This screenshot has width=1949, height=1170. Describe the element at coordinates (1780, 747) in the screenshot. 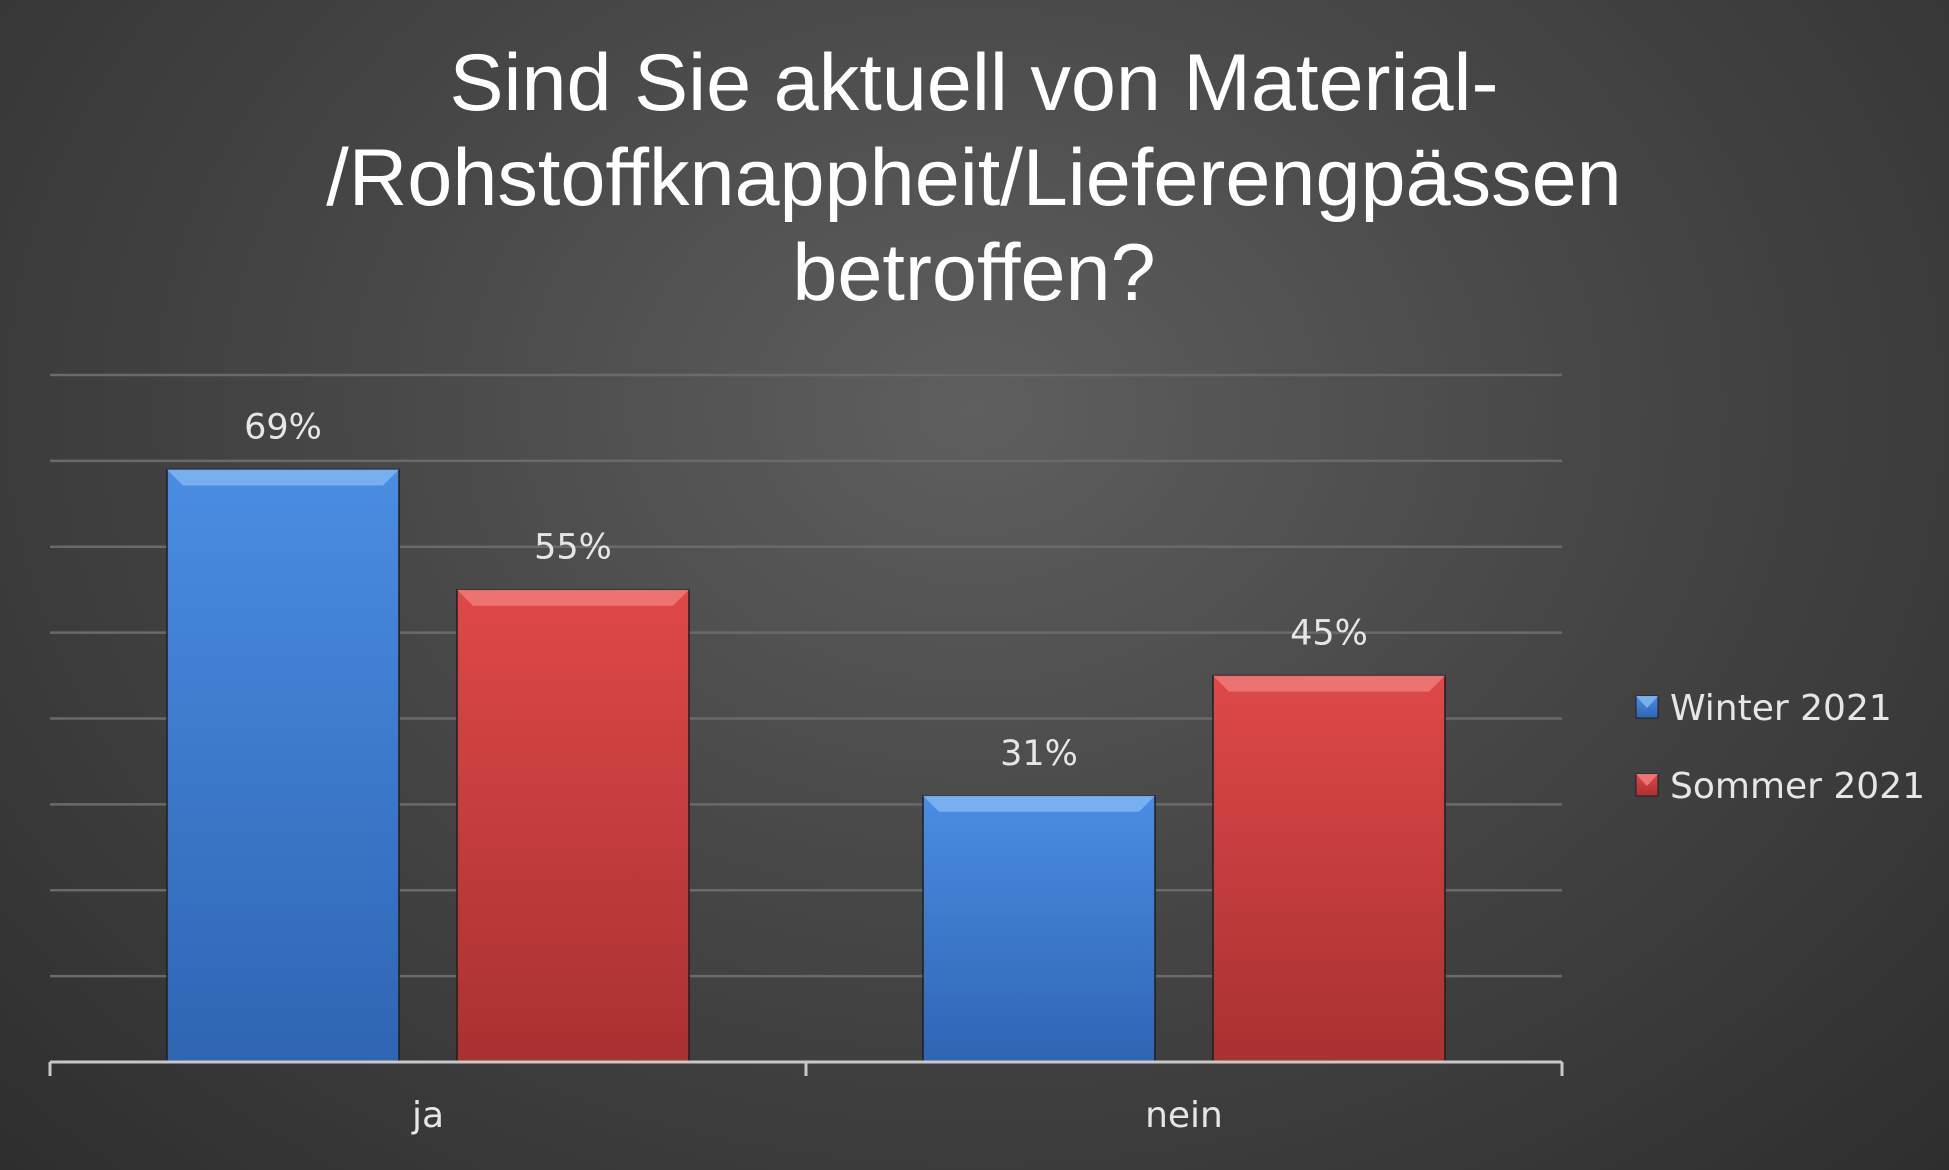

I see `legend: Winter 2021 Sommer 2021` at that location.